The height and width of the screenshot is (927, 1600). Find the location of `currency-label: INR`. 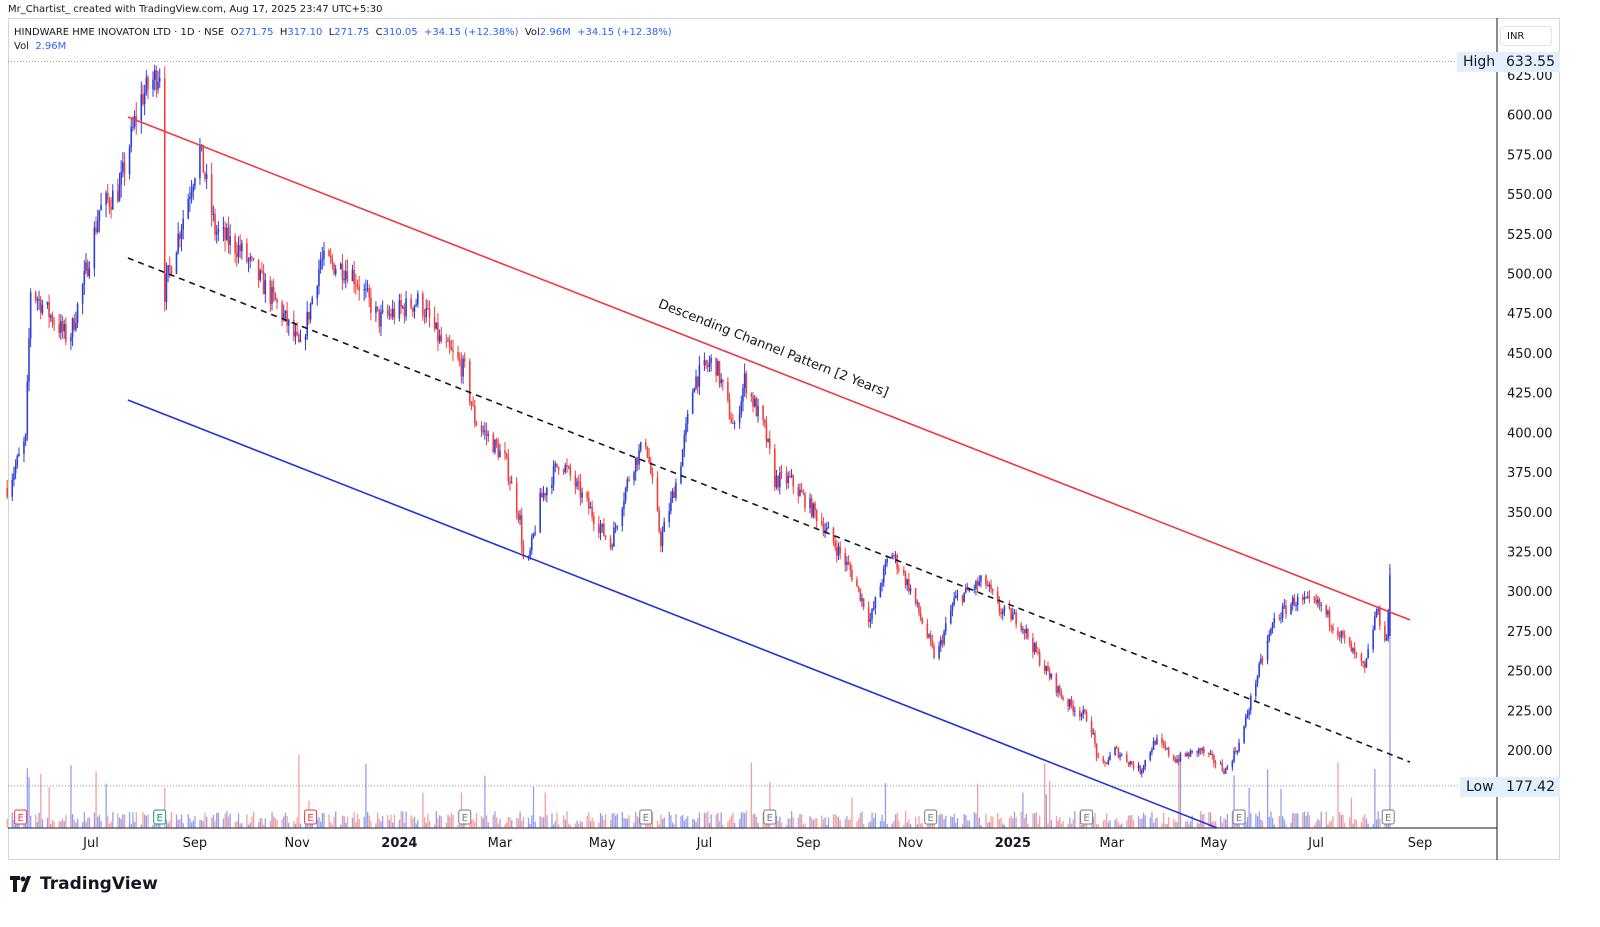

currency-label: INR is located at coordinates (1526, 36).